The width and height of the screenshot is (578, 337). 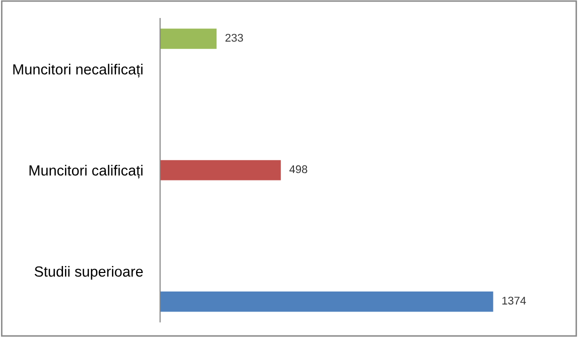 What do you see at coordinates (77, 71) in the screenshot?
I see `y-tick-label: Muncitori necalificați` at bounding box center [77, 71].